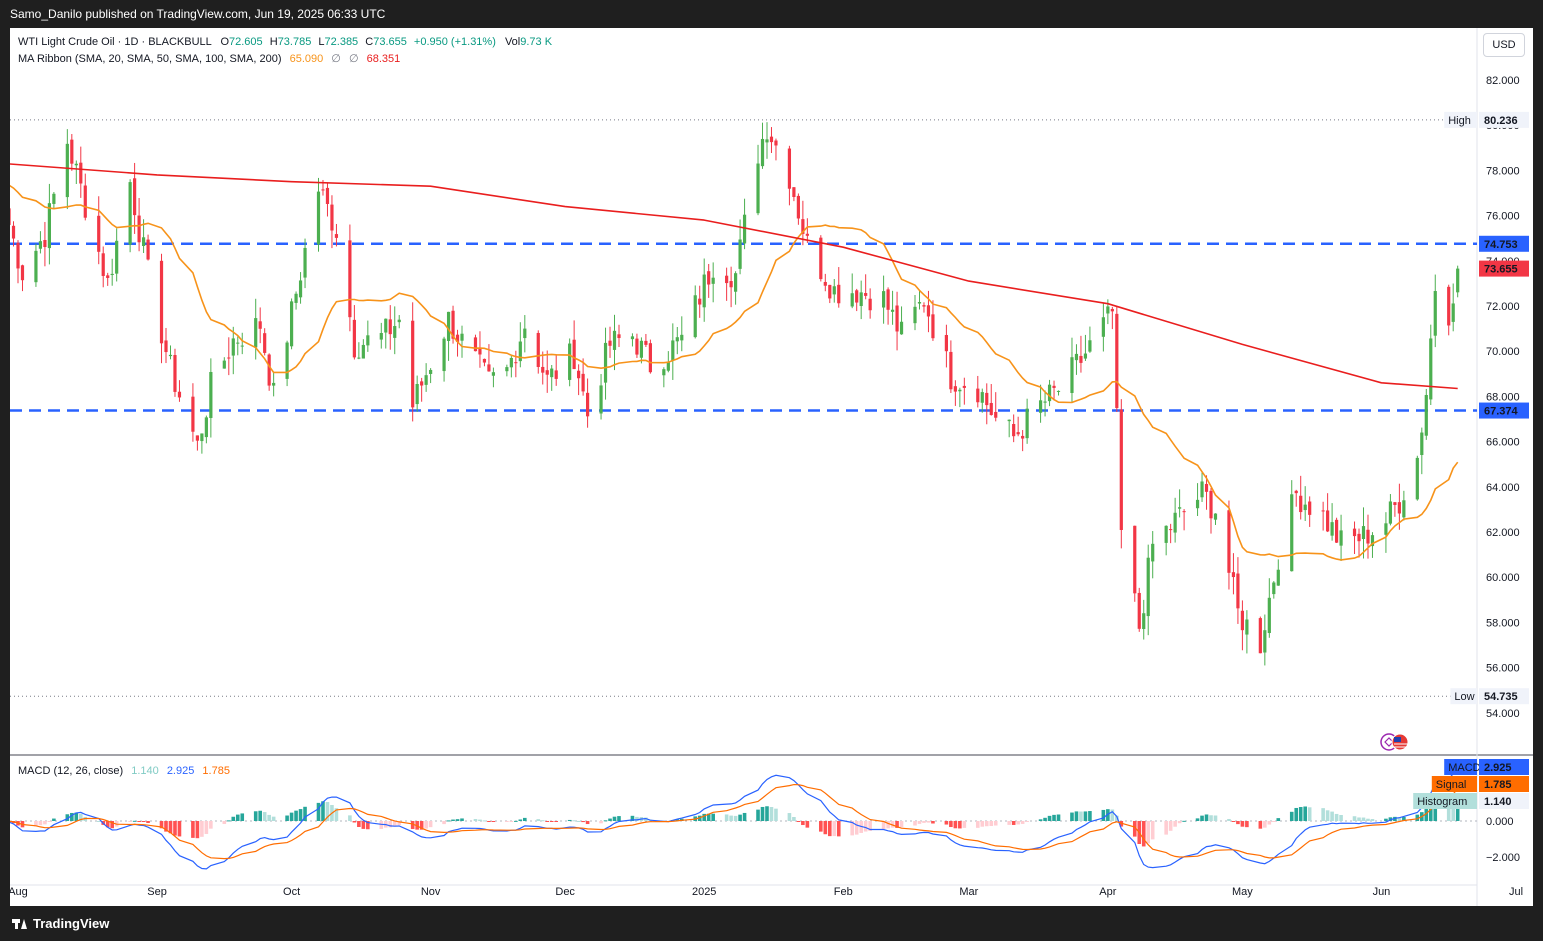  What do you see at coordinates (771, 923) in the screenshot?
I see `footer-bar: TradingView` at bounding box center [771, 923].